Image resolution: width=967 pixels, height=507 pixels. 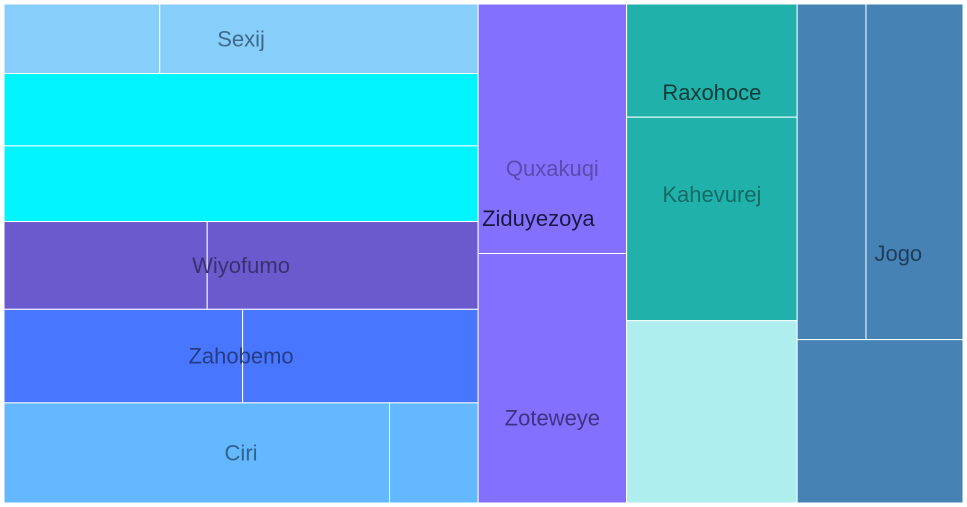 I want to click on group-label: Wiyofumo, so click(x=241, y=265).